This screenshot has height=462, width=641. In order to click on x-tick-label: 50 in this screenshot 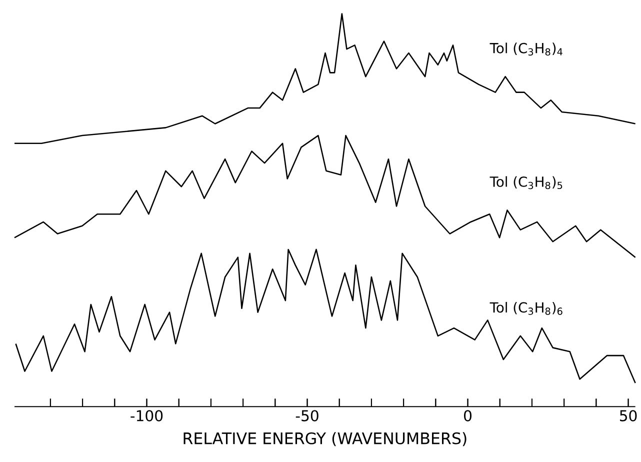, I will do `click(628, 416)`.